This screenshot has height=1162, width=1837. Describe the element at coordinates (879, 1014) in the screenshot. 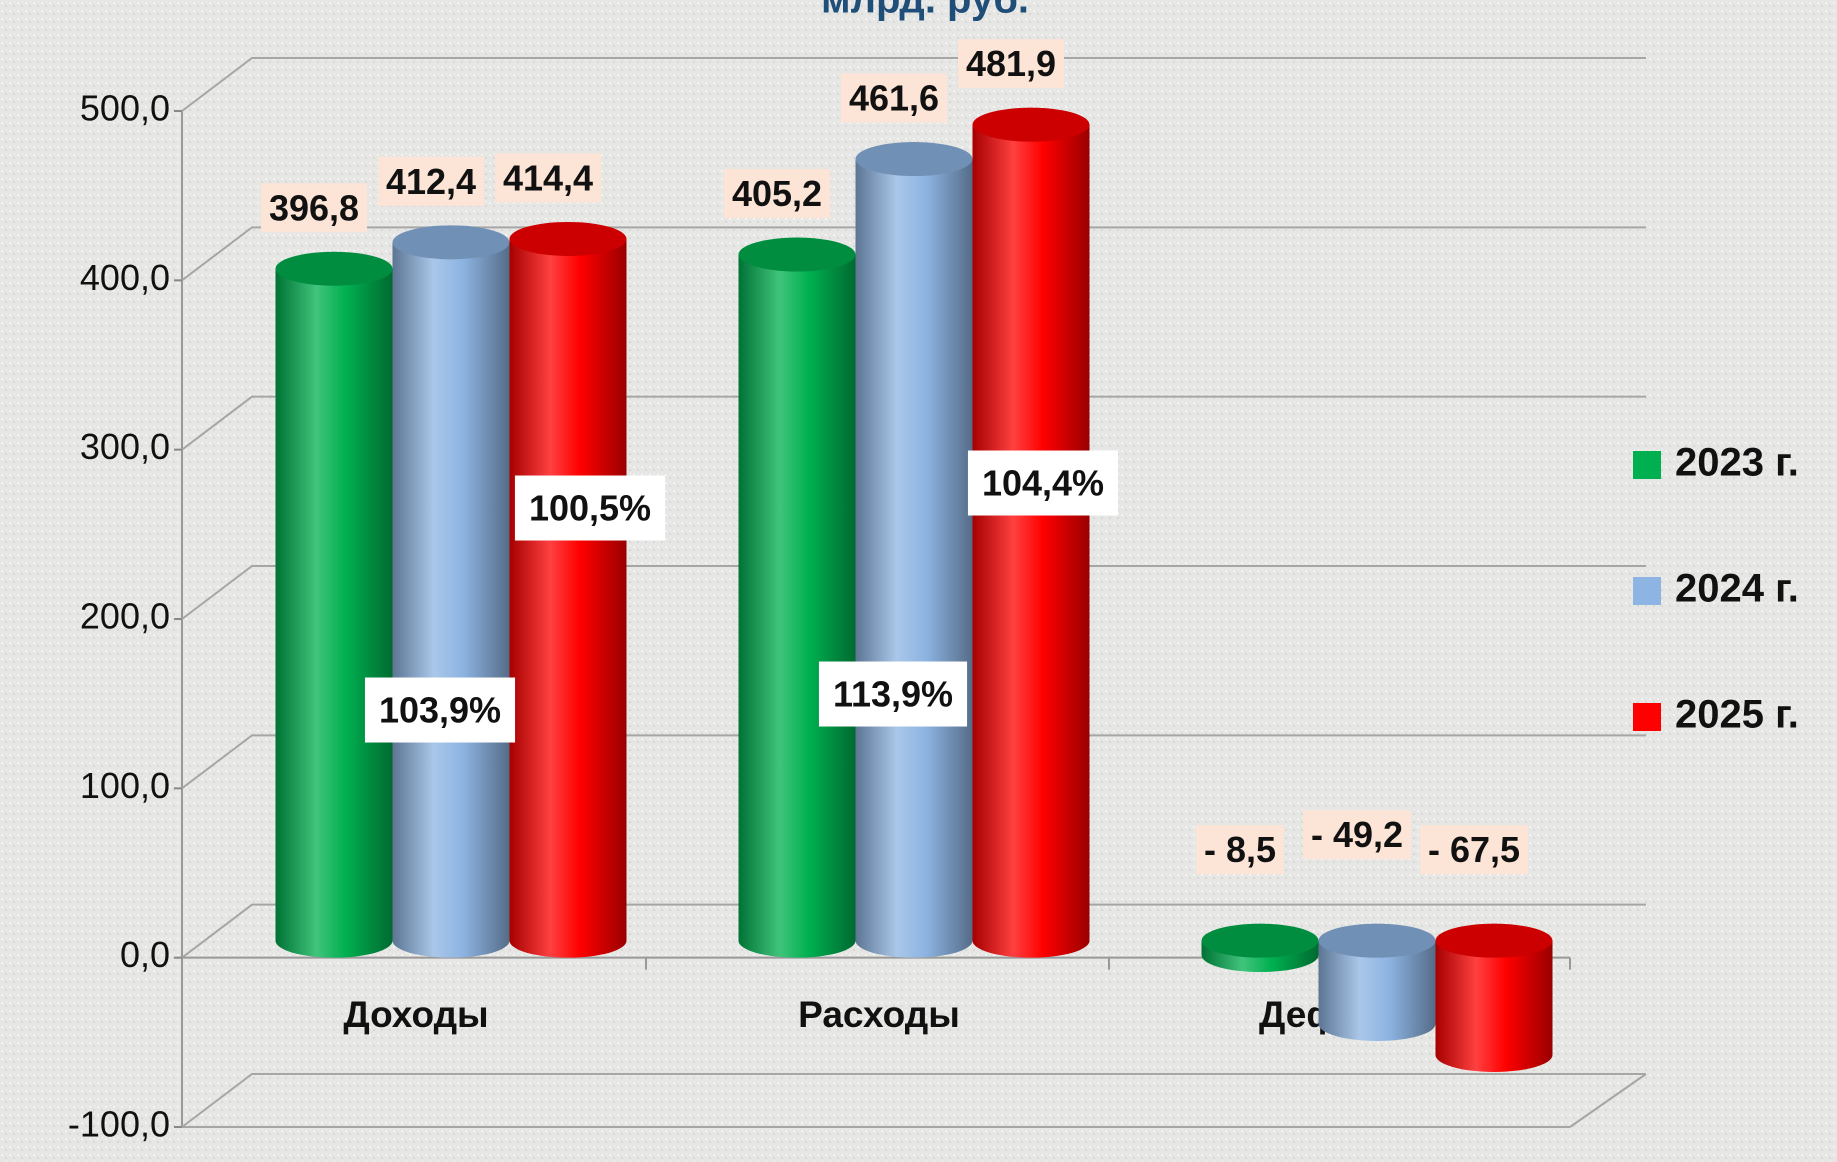

I see `x-tick-label: Расходы` at that location.